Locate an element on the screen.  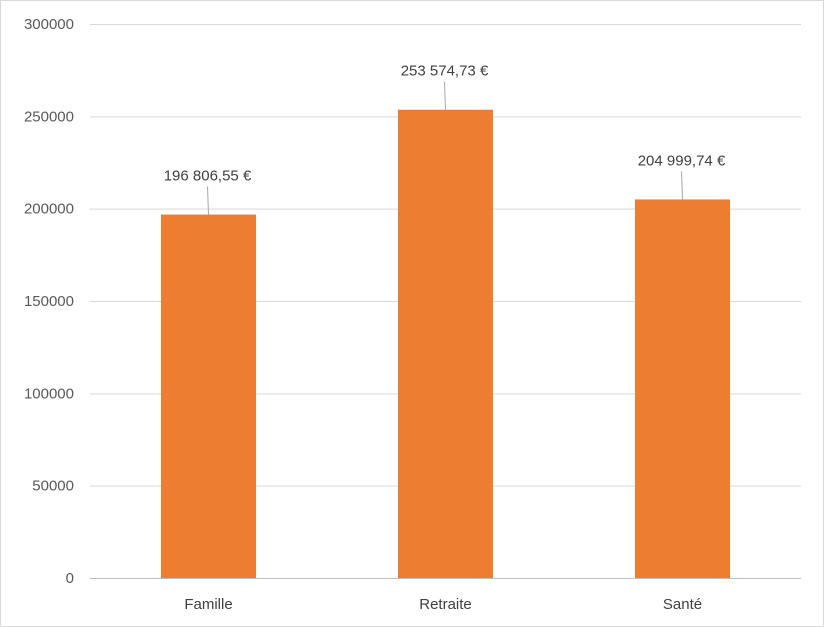
bar-retraite is located at coordinates (445, 344).